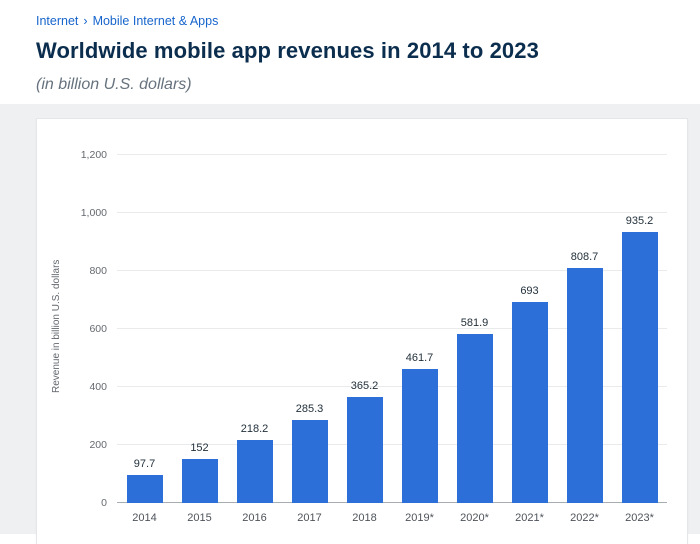 The width and height of the screenshot is (700, 544). Describe the element at coordinates (474, 418) in the screenshot. I see `bar-2020` at that location.